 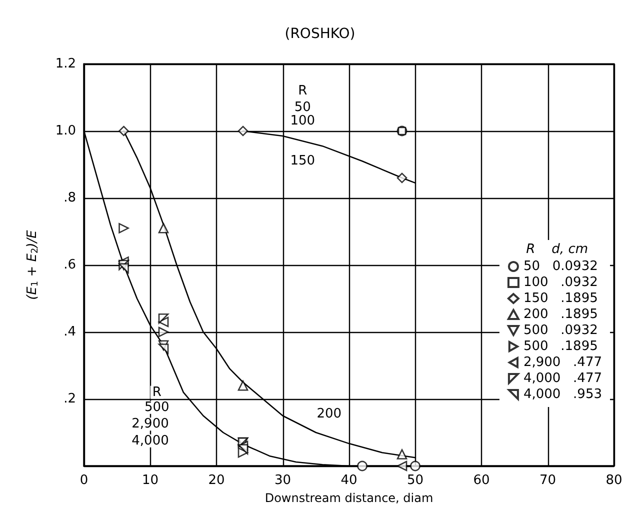 What do you see at coordinates (560, 346) in the screenshot?
I see `legend-label: 500 .1895` at bounding box center [560, 346].